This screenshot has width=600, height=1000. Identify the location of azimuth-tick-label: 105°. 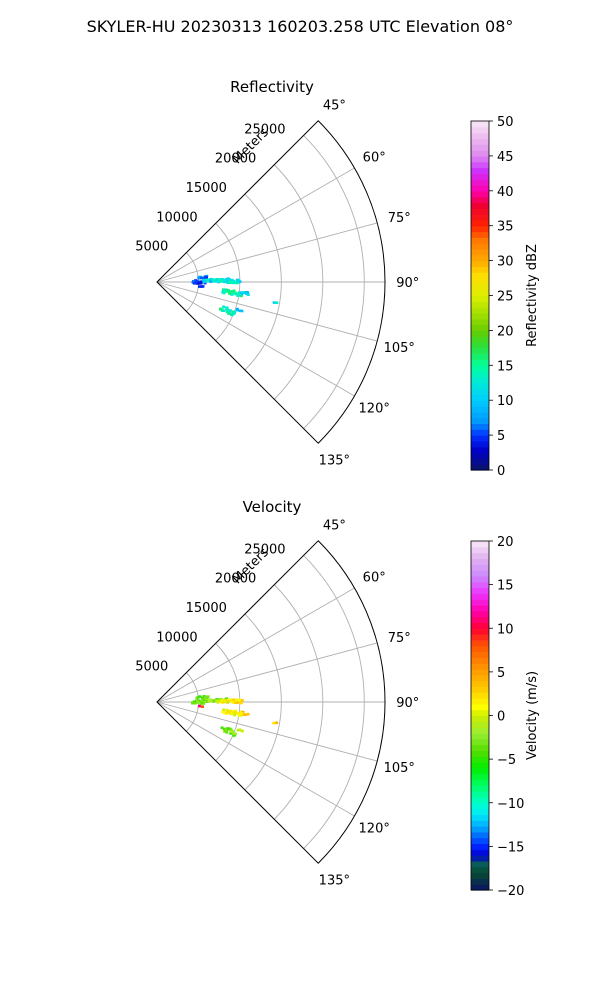
(399, 768).